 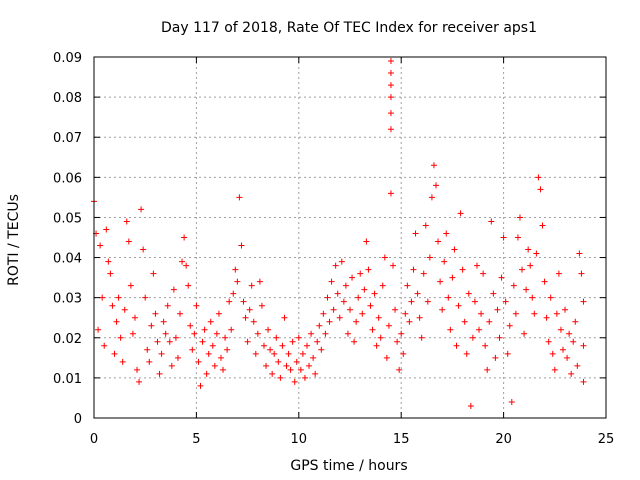 What do you see at coordinates (606, 439) in the screenshot?
I see `x-tick-label: 25` at bounding box center [606, 439].